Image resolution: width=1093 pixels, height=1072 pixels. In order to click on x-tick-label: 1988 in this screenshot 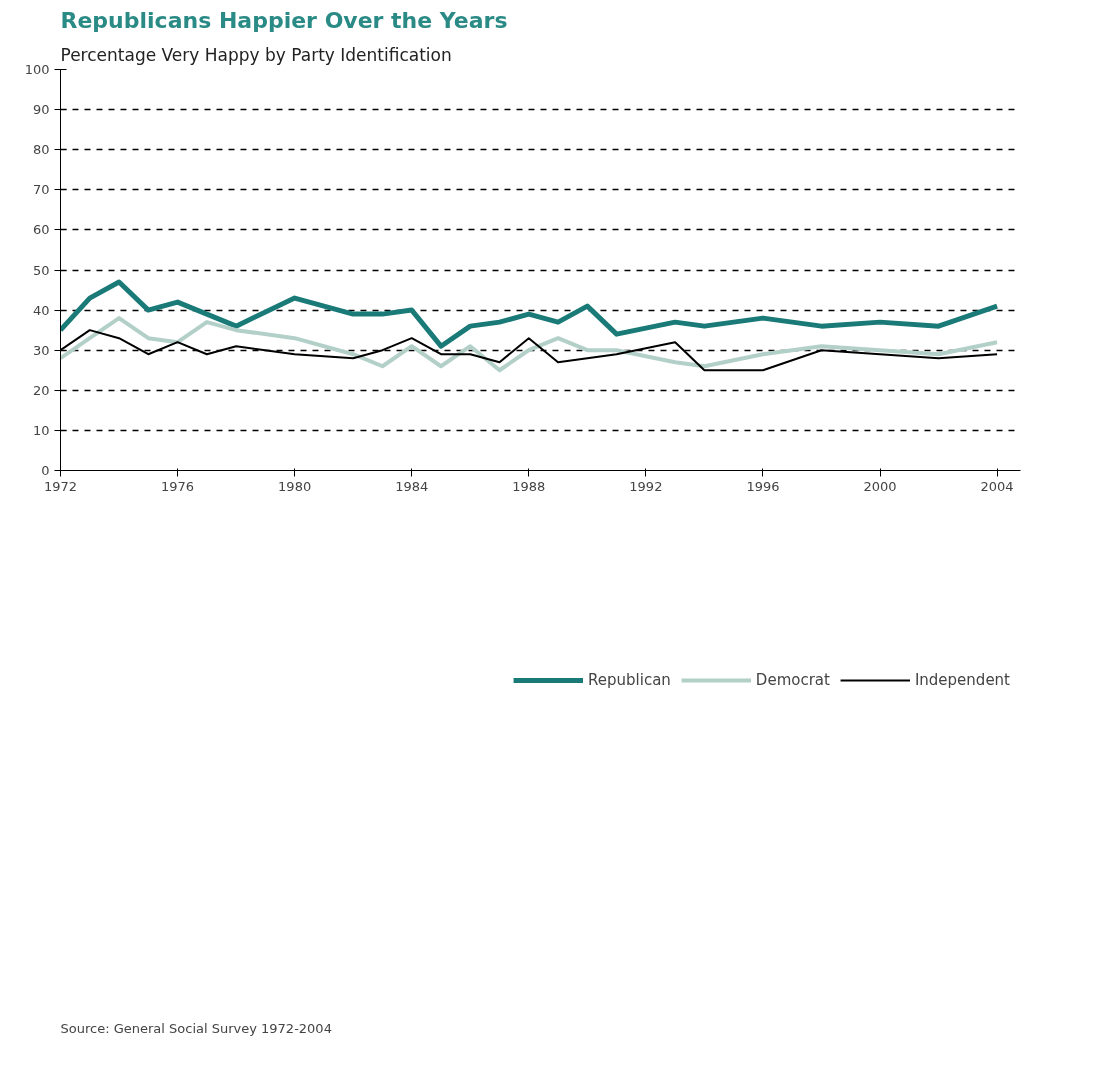, I will do `click(529, 486)`.